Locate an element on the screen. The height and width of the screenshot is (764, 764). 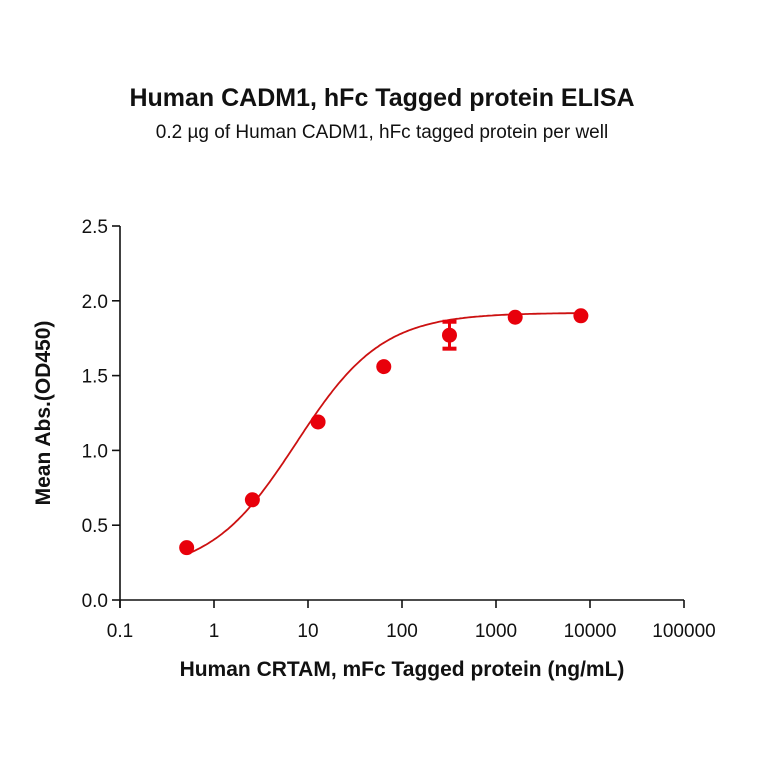
y-tick-label: 0.5 is located at coordinates (95, 526).